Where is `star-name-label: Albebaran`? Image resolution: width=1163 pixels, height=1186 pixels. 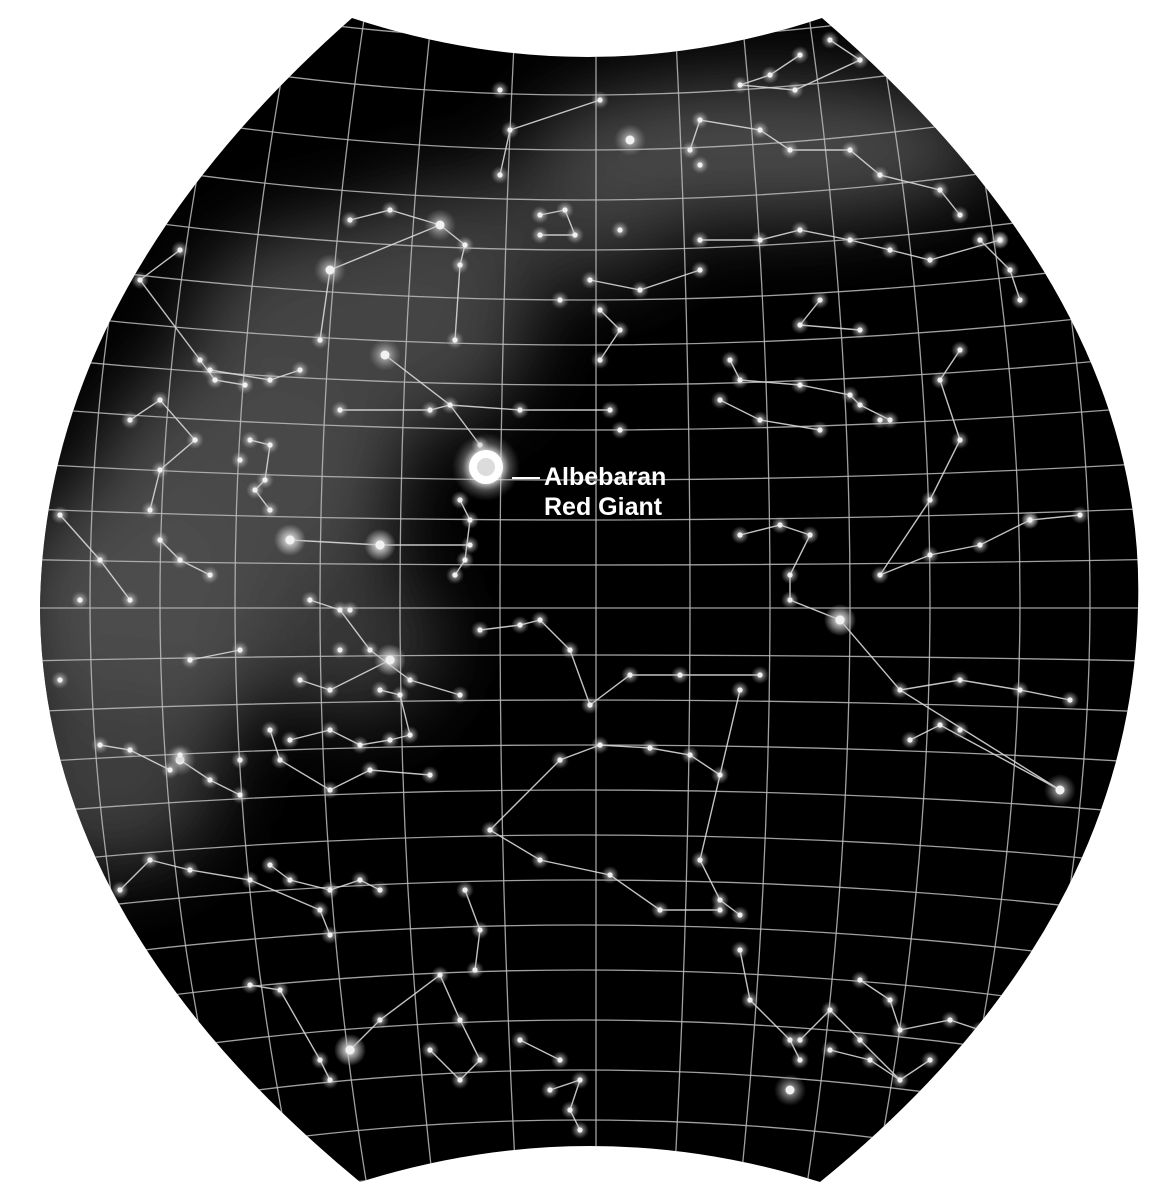 star-name-label: Albebaran is located at coordinates (605, 477).